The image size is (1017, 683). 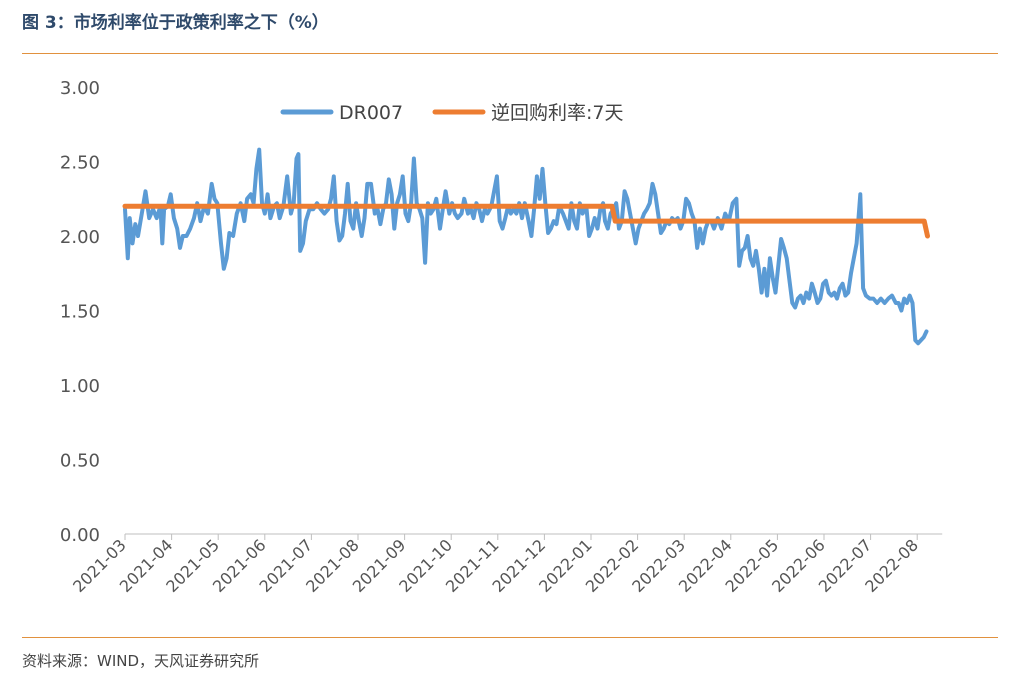 What do you see at coordinates (533, 536) in the screenshot?
I see `x-axis` at bounding box center [533, 536].